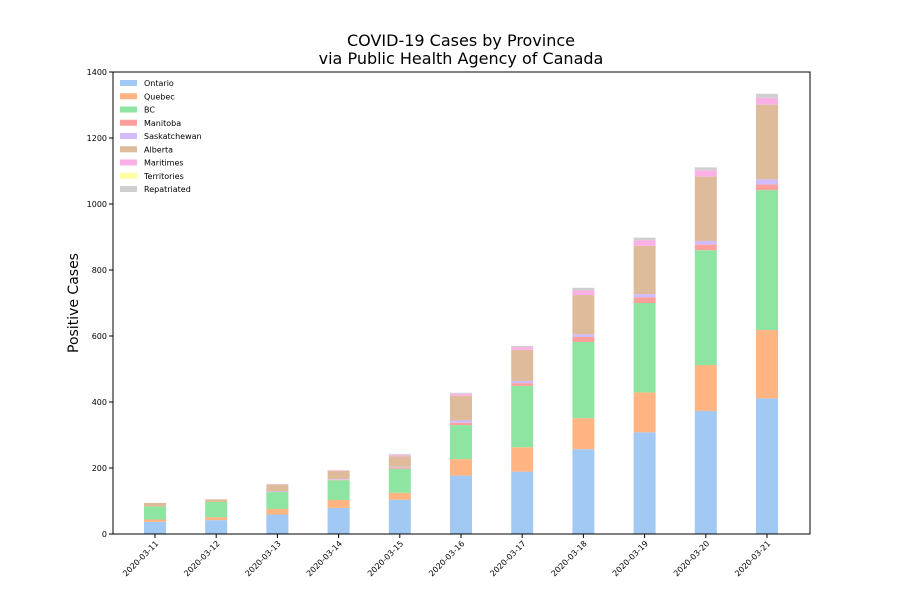 This screenshot has height=600, width=900. Describe the element at coordinates (324, 558) in the screenshot. I see `x-tick-label: 2020-03-14` at that location.